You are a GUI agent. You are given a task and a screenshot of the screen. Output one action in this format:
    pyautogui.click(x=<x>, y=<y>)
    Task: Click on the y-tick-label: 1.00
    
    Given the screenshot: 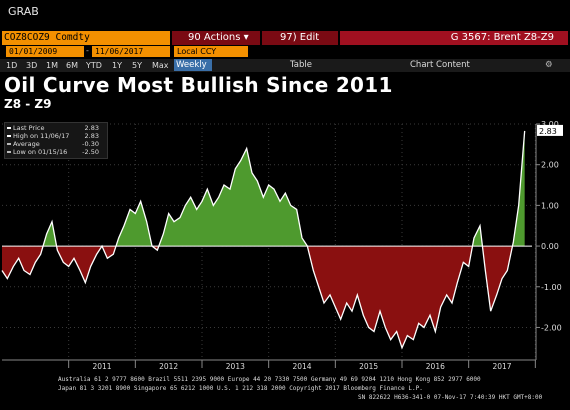 What is the action you would take?
    pyautogui.click(x=550, y=205)
    